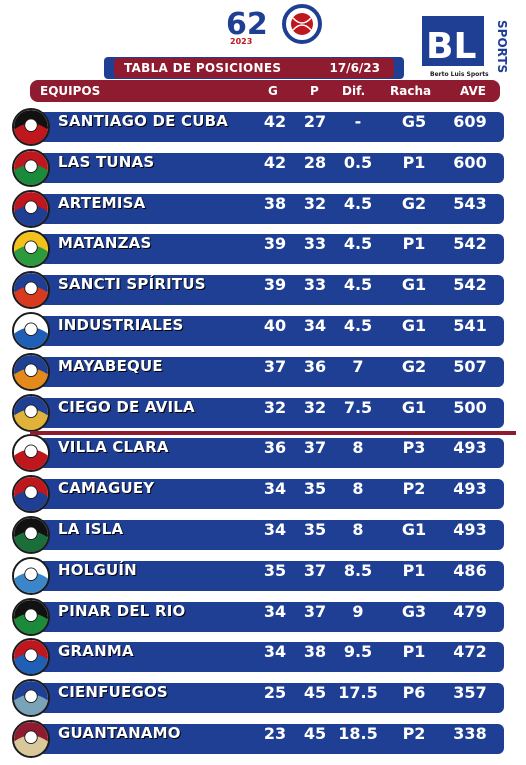 This screenshot has height=765, width=526. What do you see at coordinates (275, 325) in the screenshot?
I see `team-wins: 40` at bounding box center [275, 325].